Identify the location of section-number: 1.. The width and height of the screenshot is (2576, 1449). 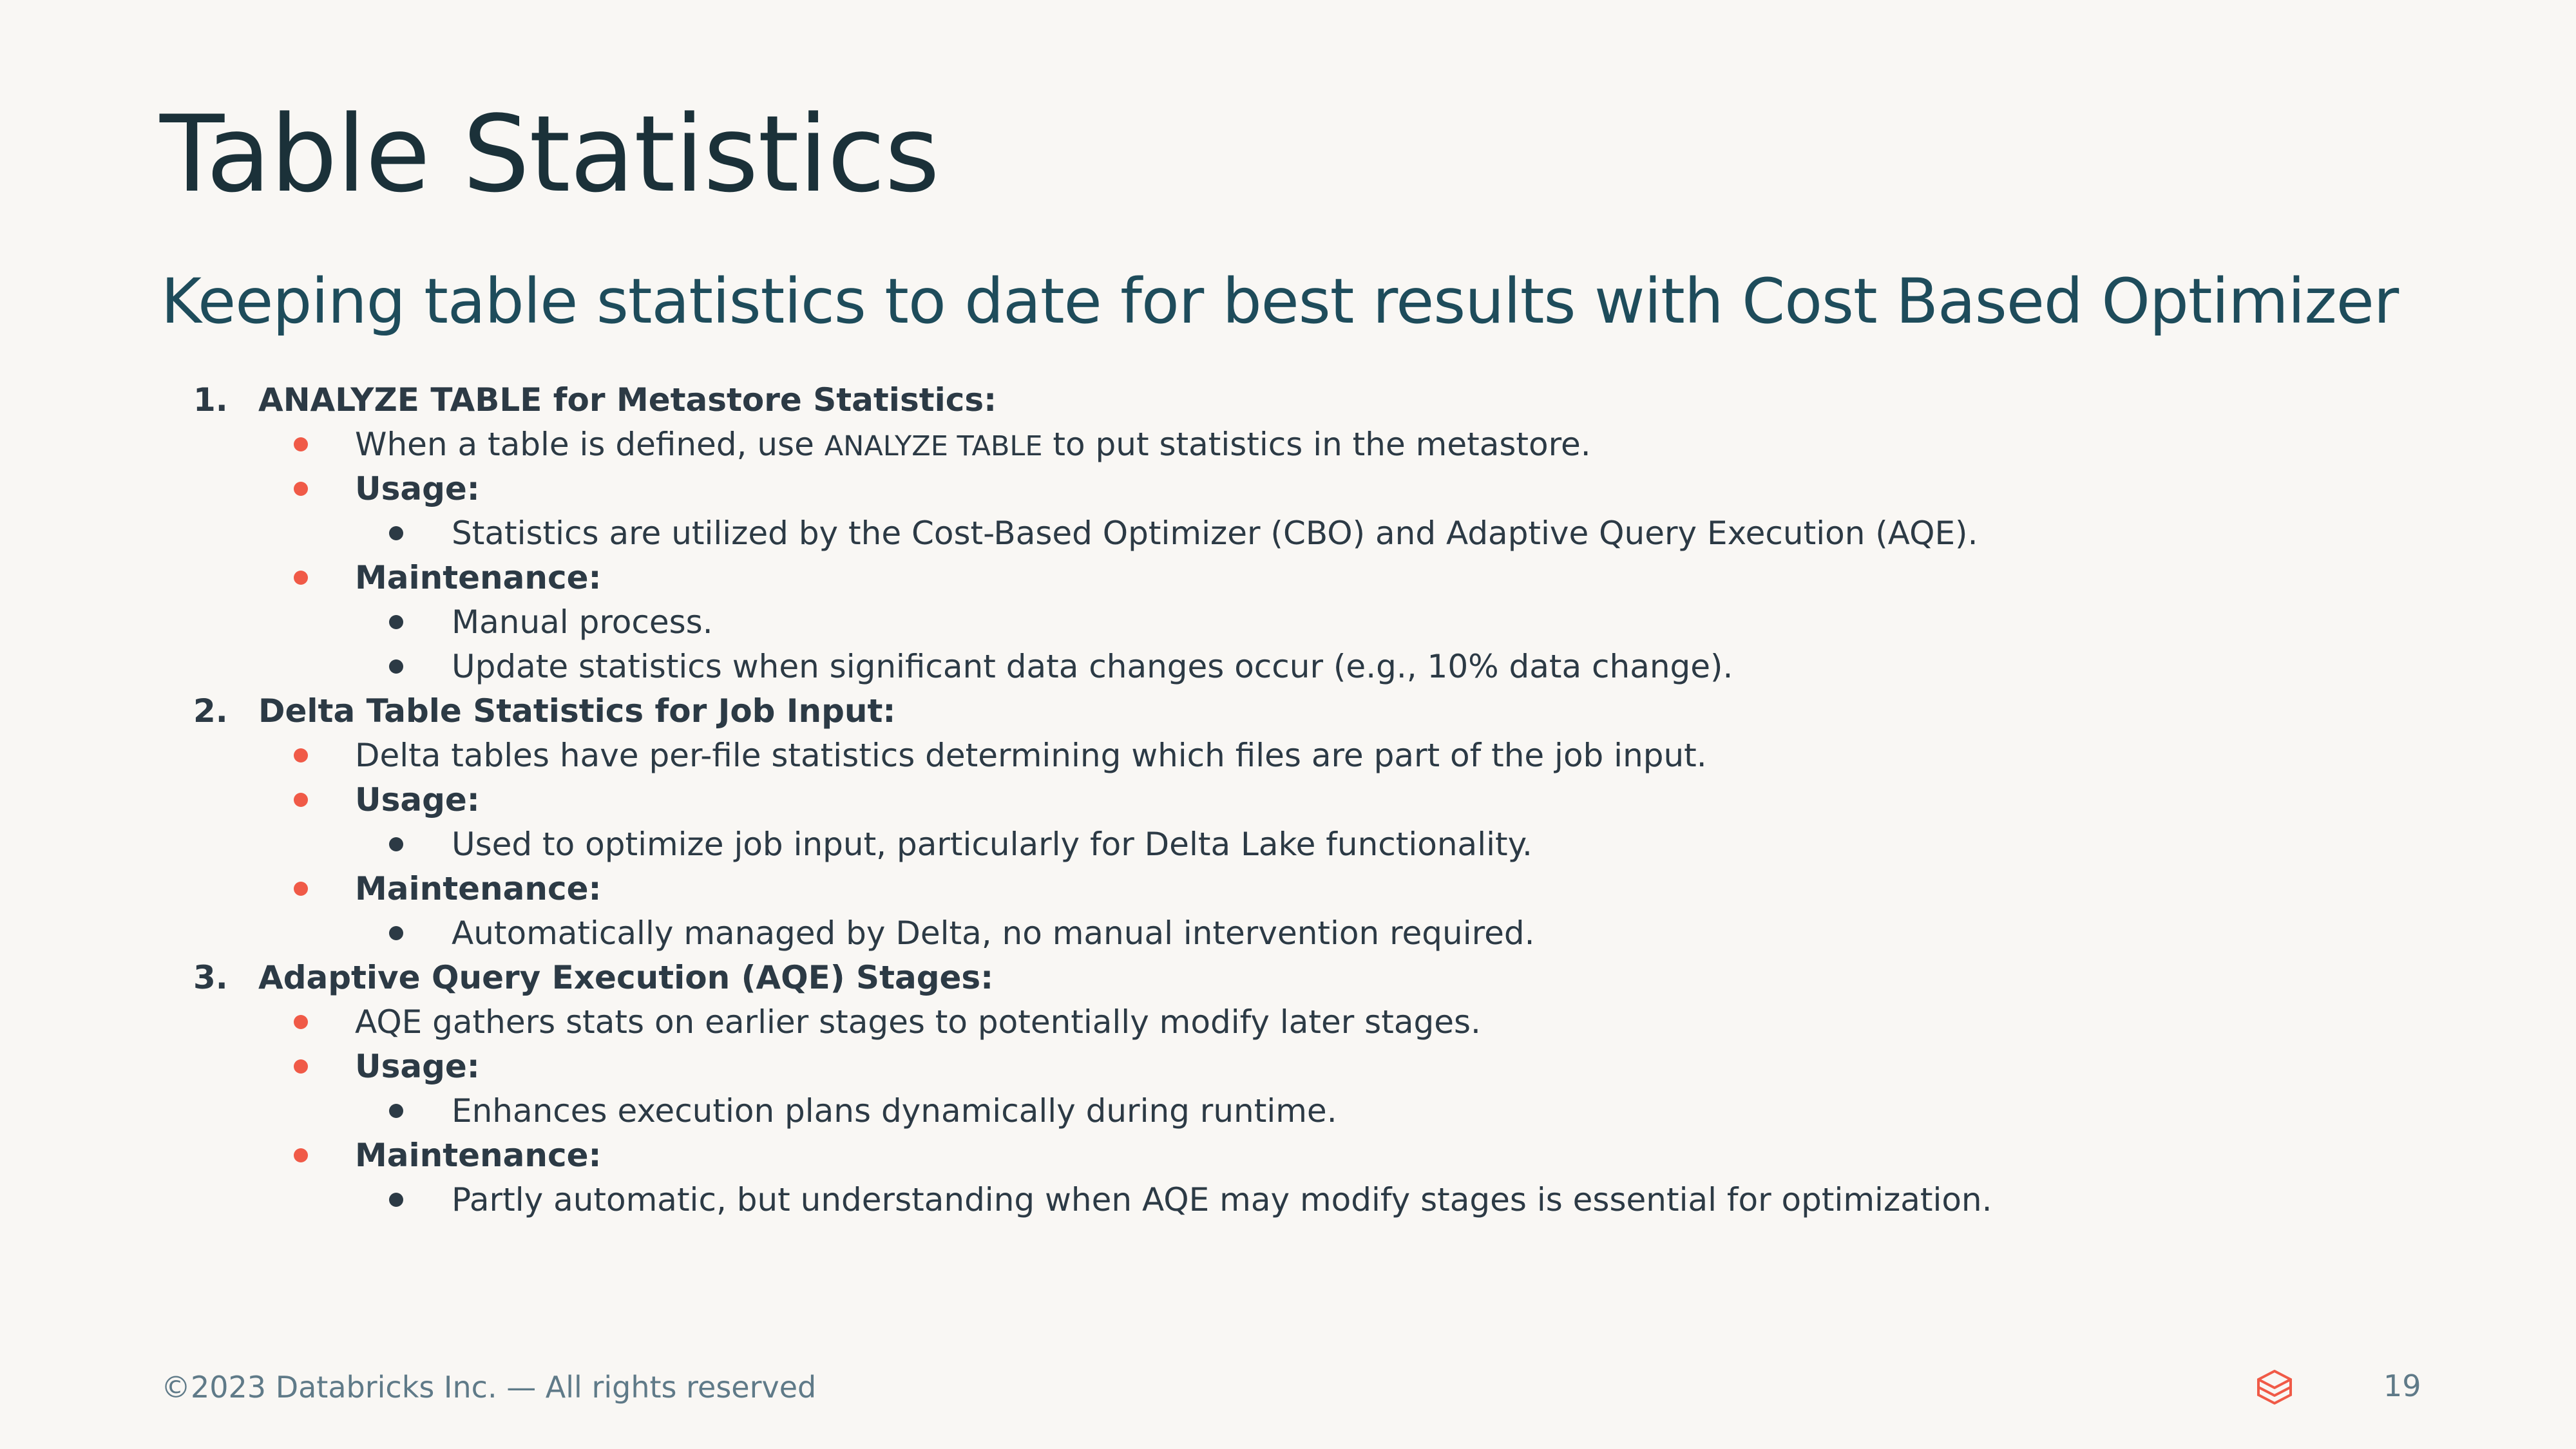
(211, 400).